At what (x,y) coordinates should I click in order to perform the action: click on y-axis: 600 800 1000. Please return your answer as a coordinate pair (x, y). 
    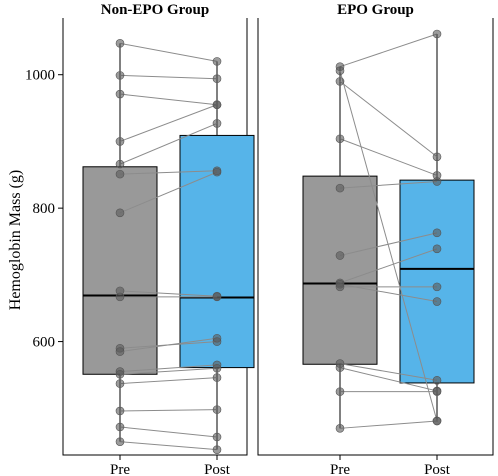
    Looking at the image, I should click on (44, 236).